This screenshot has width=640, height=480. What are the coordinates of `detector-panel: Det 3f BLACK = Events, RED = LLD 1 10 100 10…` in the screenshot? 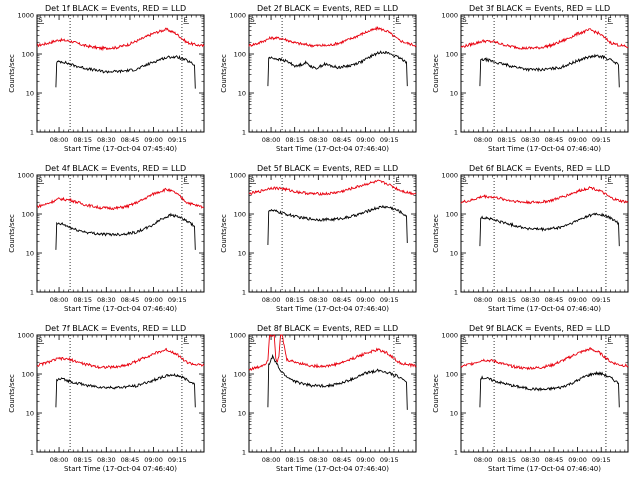 It's located at (530, 78).